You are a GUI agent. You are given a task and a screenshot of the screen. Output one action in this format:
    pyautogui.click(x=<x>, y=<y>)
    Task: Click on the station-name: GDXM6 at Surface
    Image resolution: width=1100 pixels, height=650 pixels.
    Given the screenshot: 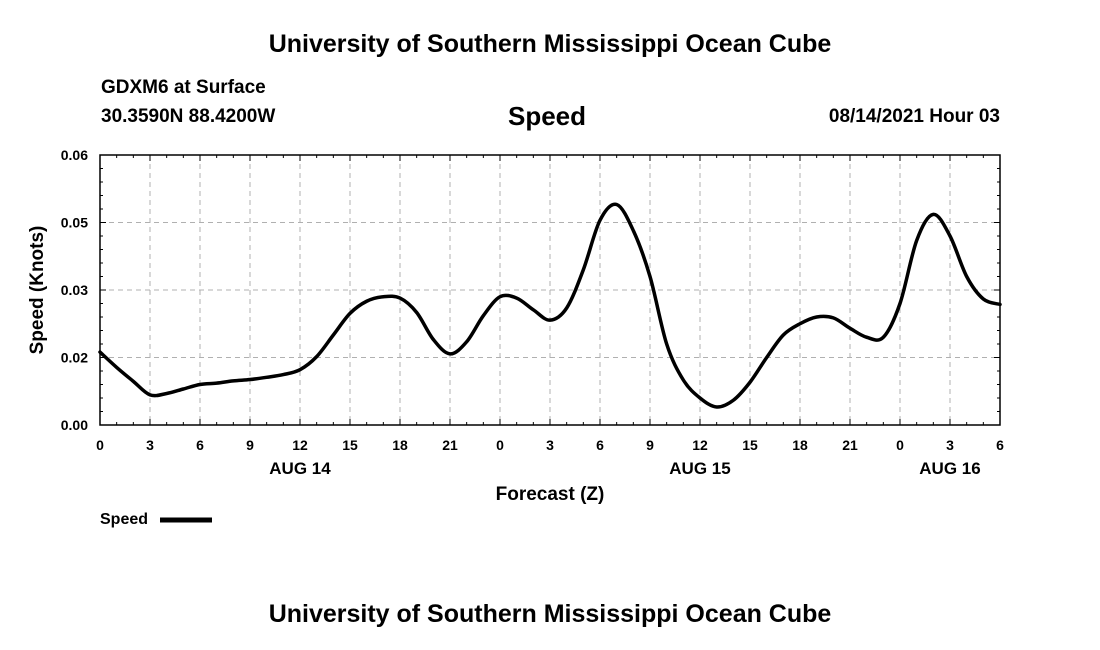 What is the action you would take?
    pyautogui.click(x=183, y=87)
    